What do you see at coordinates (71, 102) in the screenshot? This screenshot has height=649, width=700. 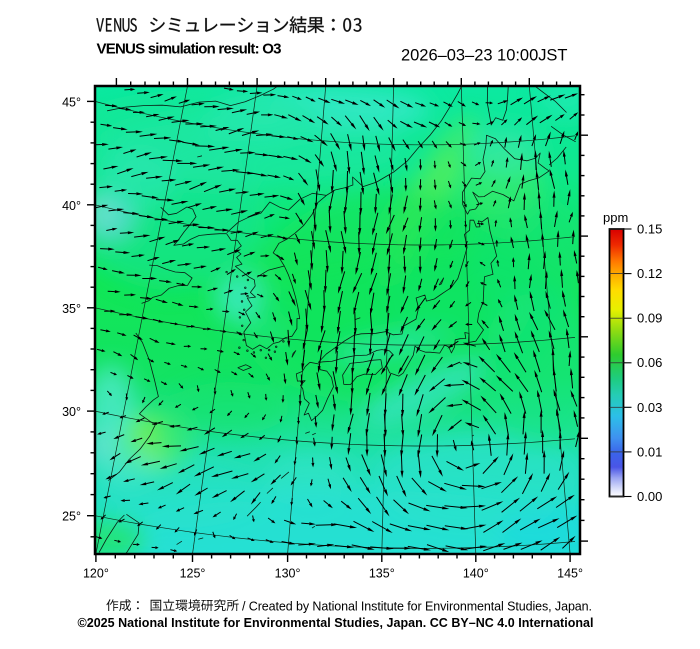 I see `svg-text: 45°` at bounding box center [71, 102].